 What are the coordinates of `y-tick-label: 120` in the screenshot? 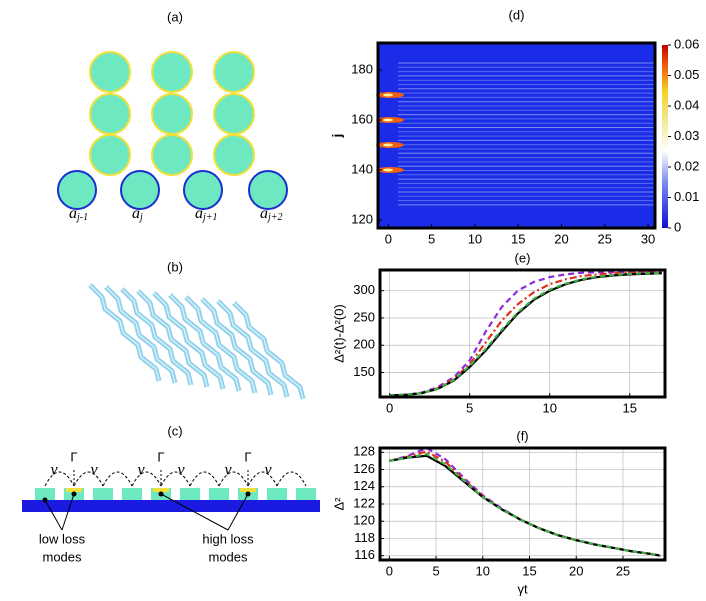 It's located at (362, 218).